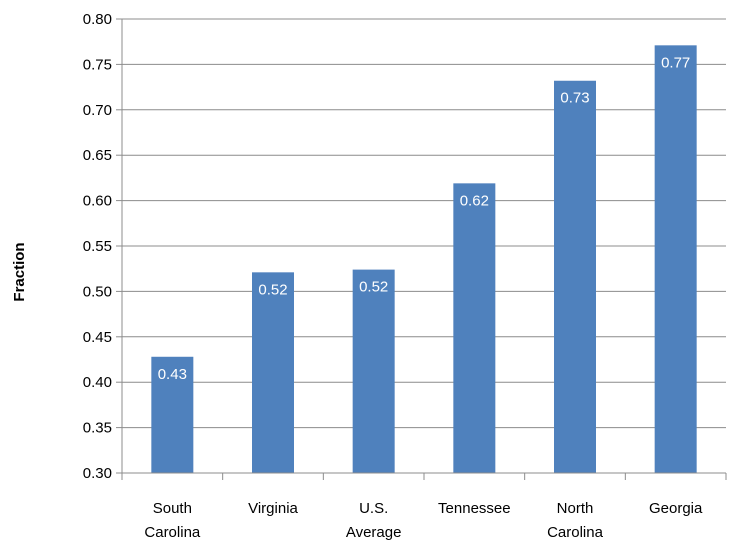 The width and height of the screenshot is (742, 546). What do you see at coordinates (97, 291) in the screenshot?
I see `y-tick-label: 0.50` at bounding box center [97, 291].